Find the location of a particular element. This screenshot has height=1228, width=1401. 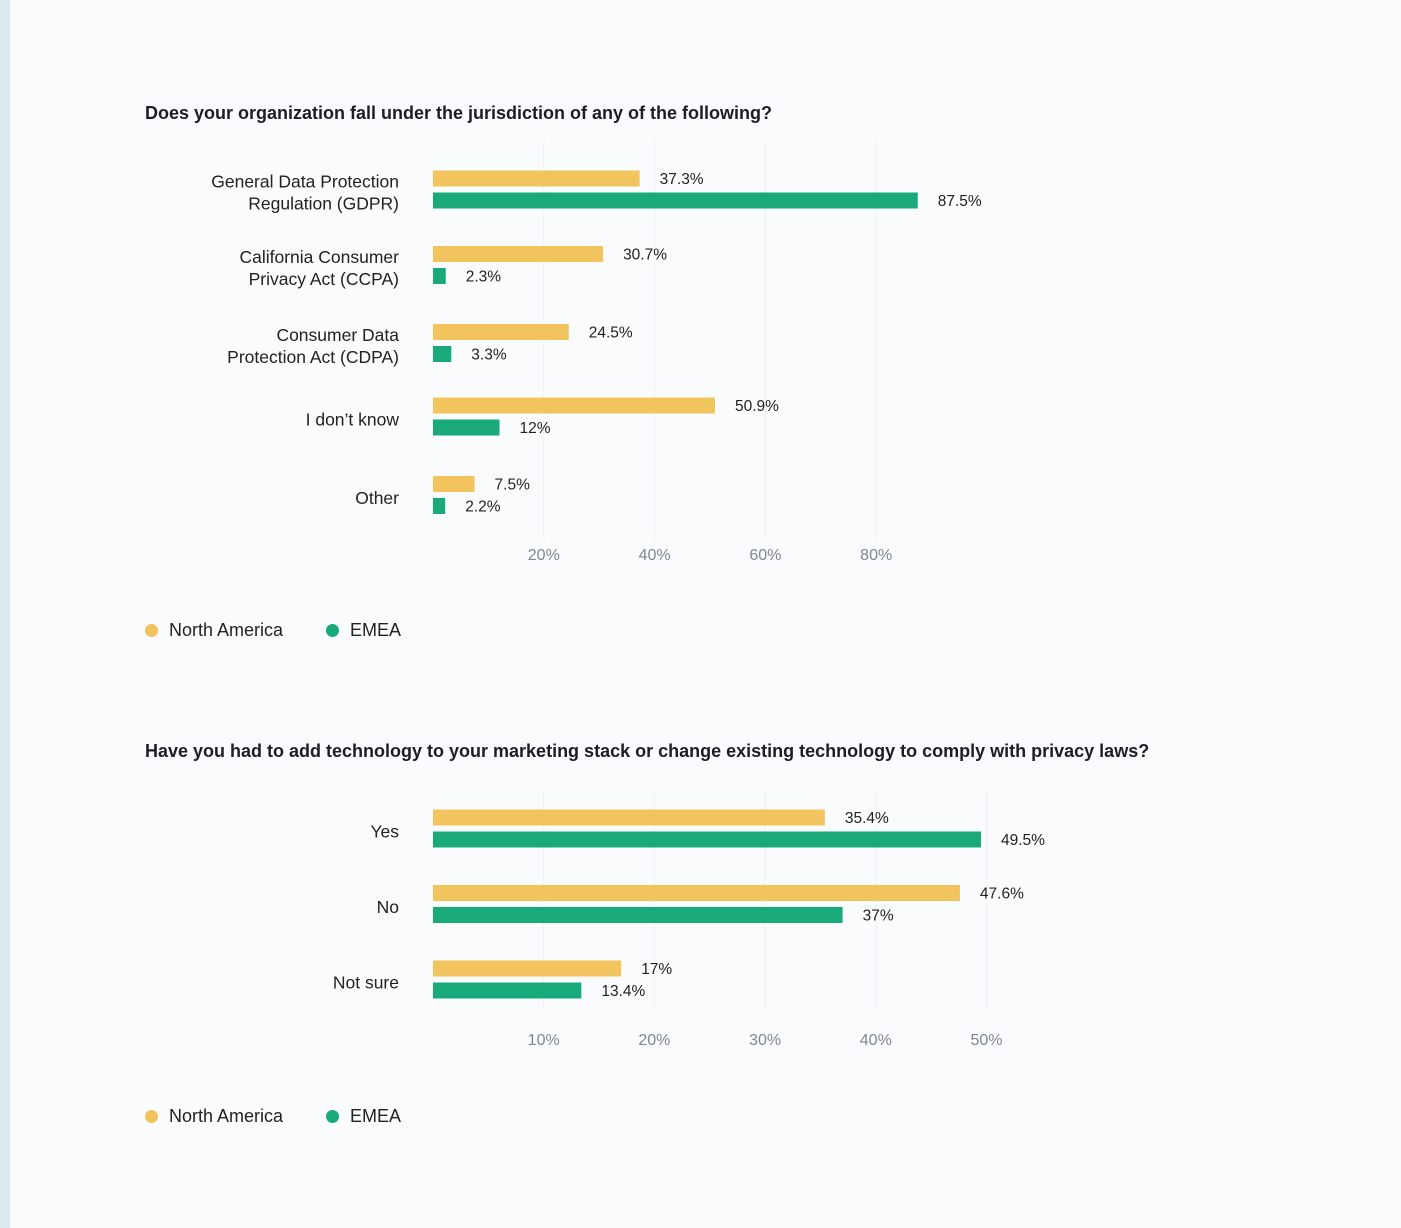

x-tick-label: 60% is located at coordinates (765, 555).